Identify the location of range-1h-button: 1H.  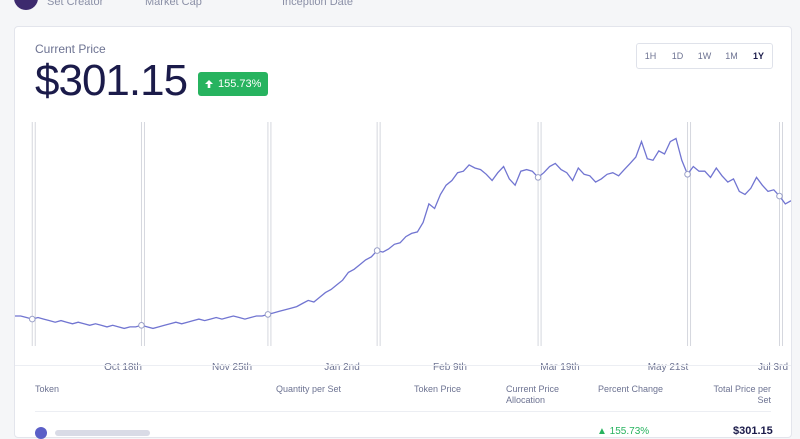
(650, 56).